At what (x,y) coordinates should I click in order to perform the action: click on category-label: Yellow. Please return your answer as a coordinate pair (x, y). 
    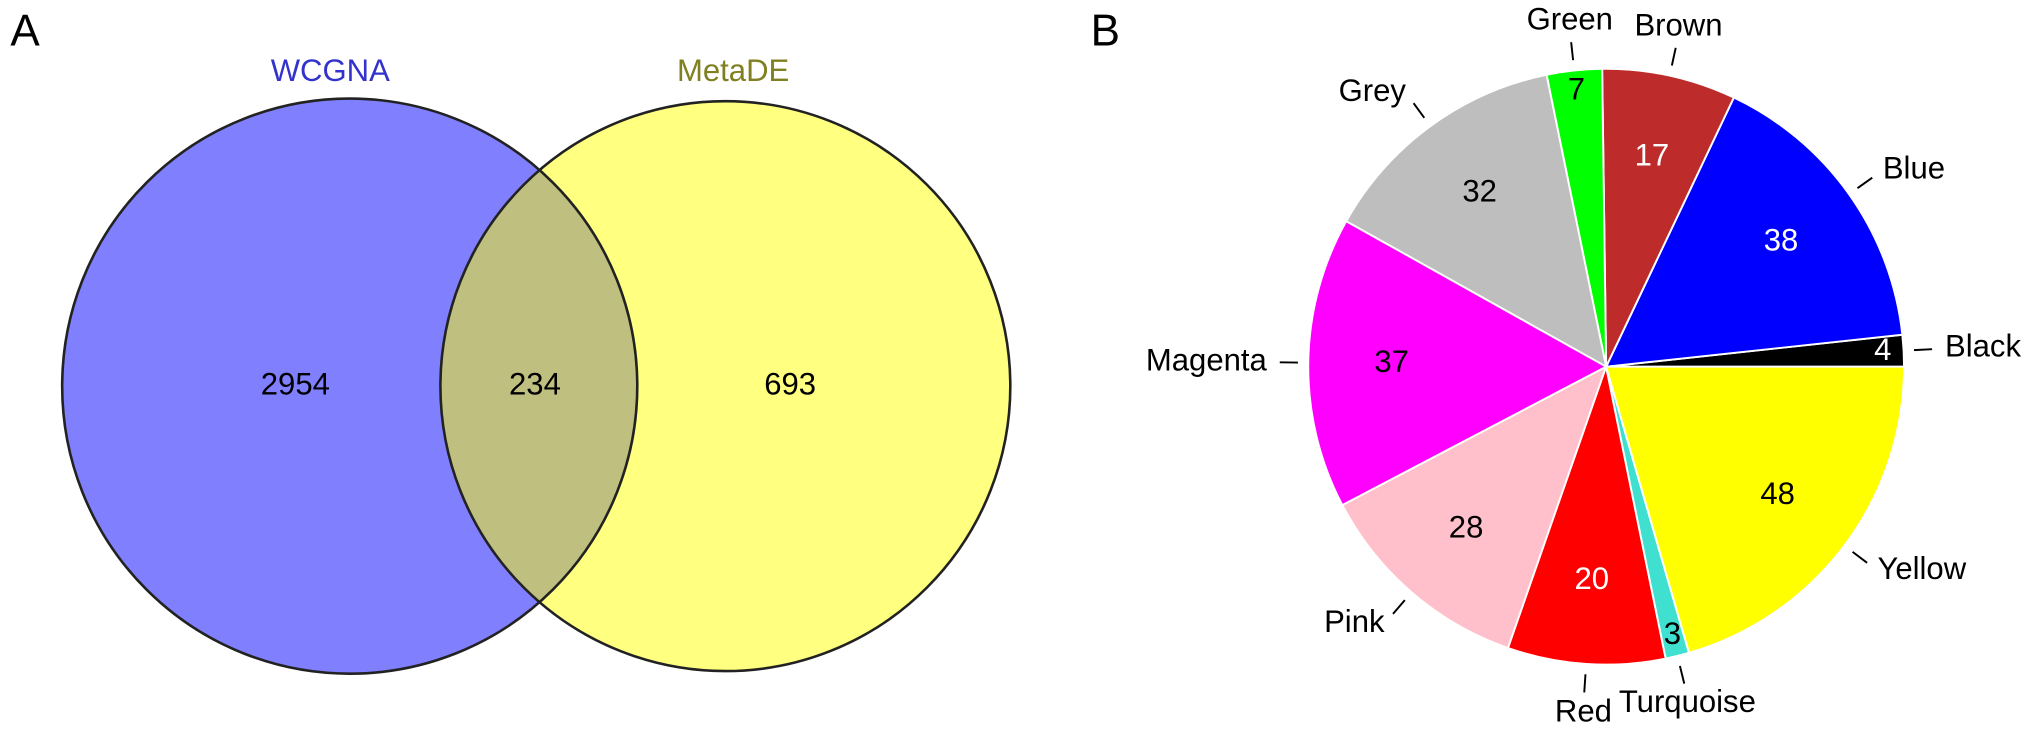
    Looking at the image, I should click on (1921, 568).